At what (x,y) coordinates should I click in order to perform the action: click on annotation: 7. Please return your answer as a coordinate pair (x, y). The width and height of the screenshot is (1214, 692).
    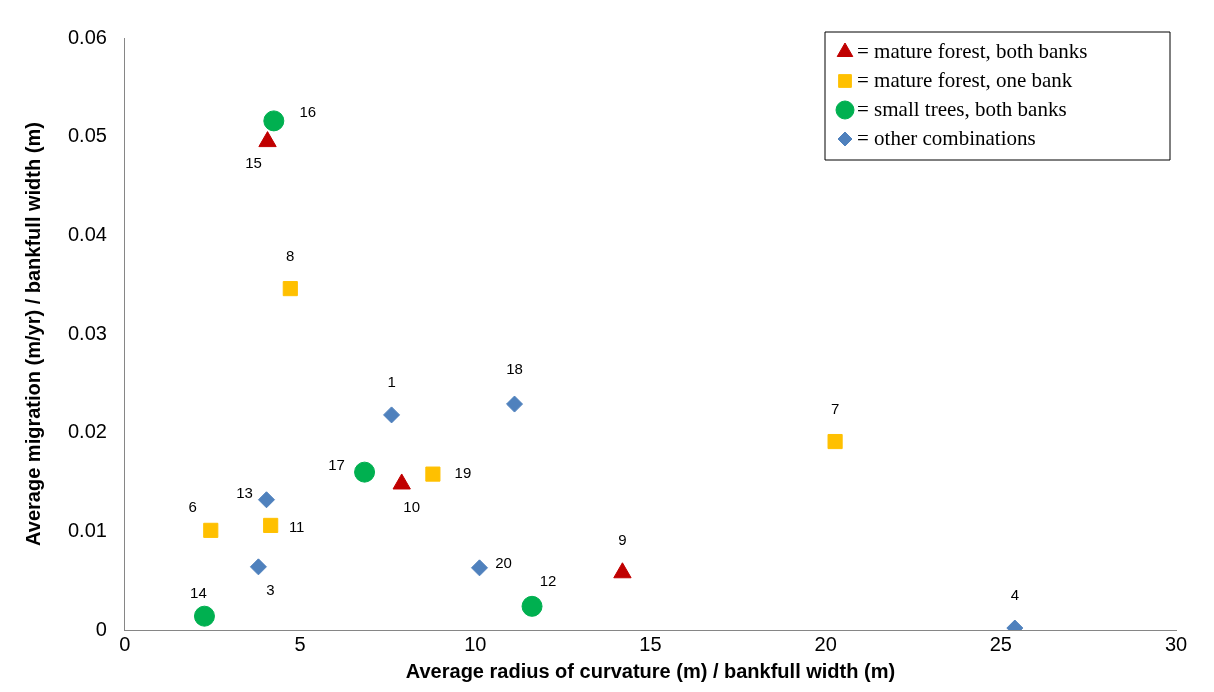
    Looking at the image, I should click on (835, 408).